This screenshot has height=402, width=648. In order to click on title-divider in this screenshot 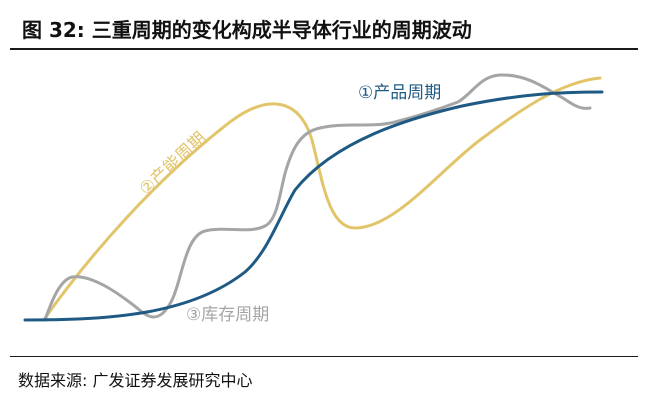, I will do `click(324, 49)`.